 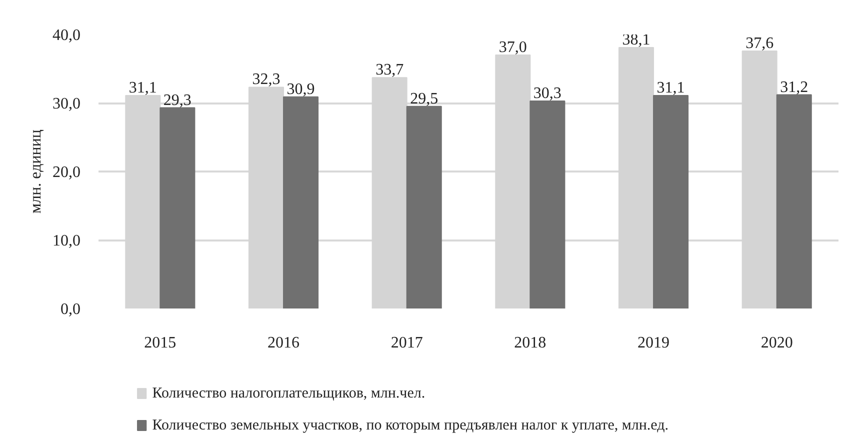 What do you see at coordinates (512, 47) in the screenshot?
I see `data-label: 37,0` at bounding box center [512, 47].